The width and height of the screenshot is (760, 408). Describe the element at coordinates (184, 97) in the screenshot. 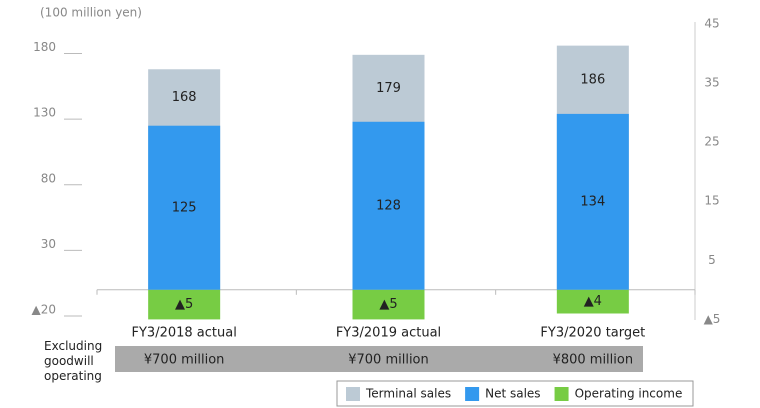

I see `data-label: 168` at that location.